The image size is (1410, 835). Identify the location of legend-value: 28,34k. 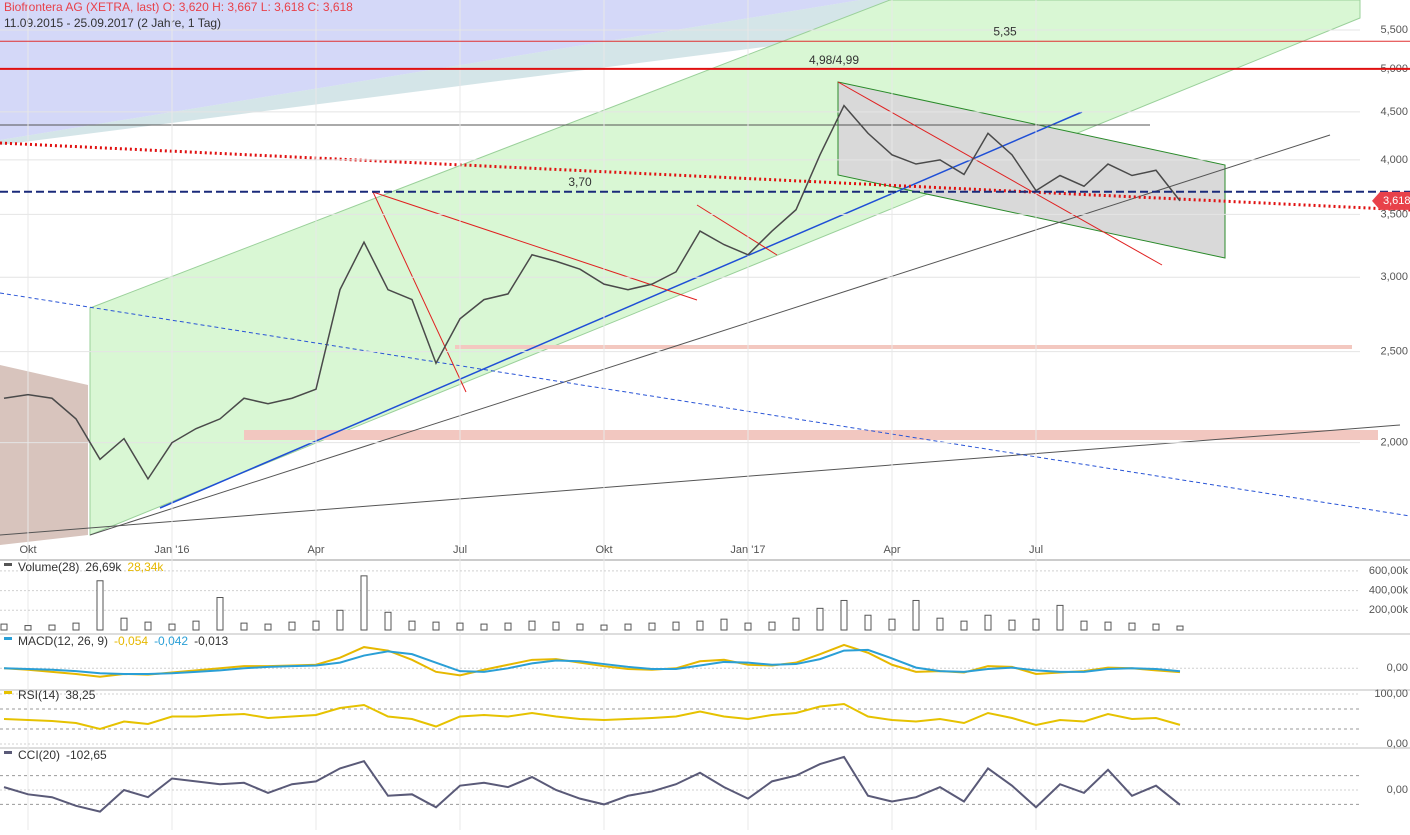
(145, 567).